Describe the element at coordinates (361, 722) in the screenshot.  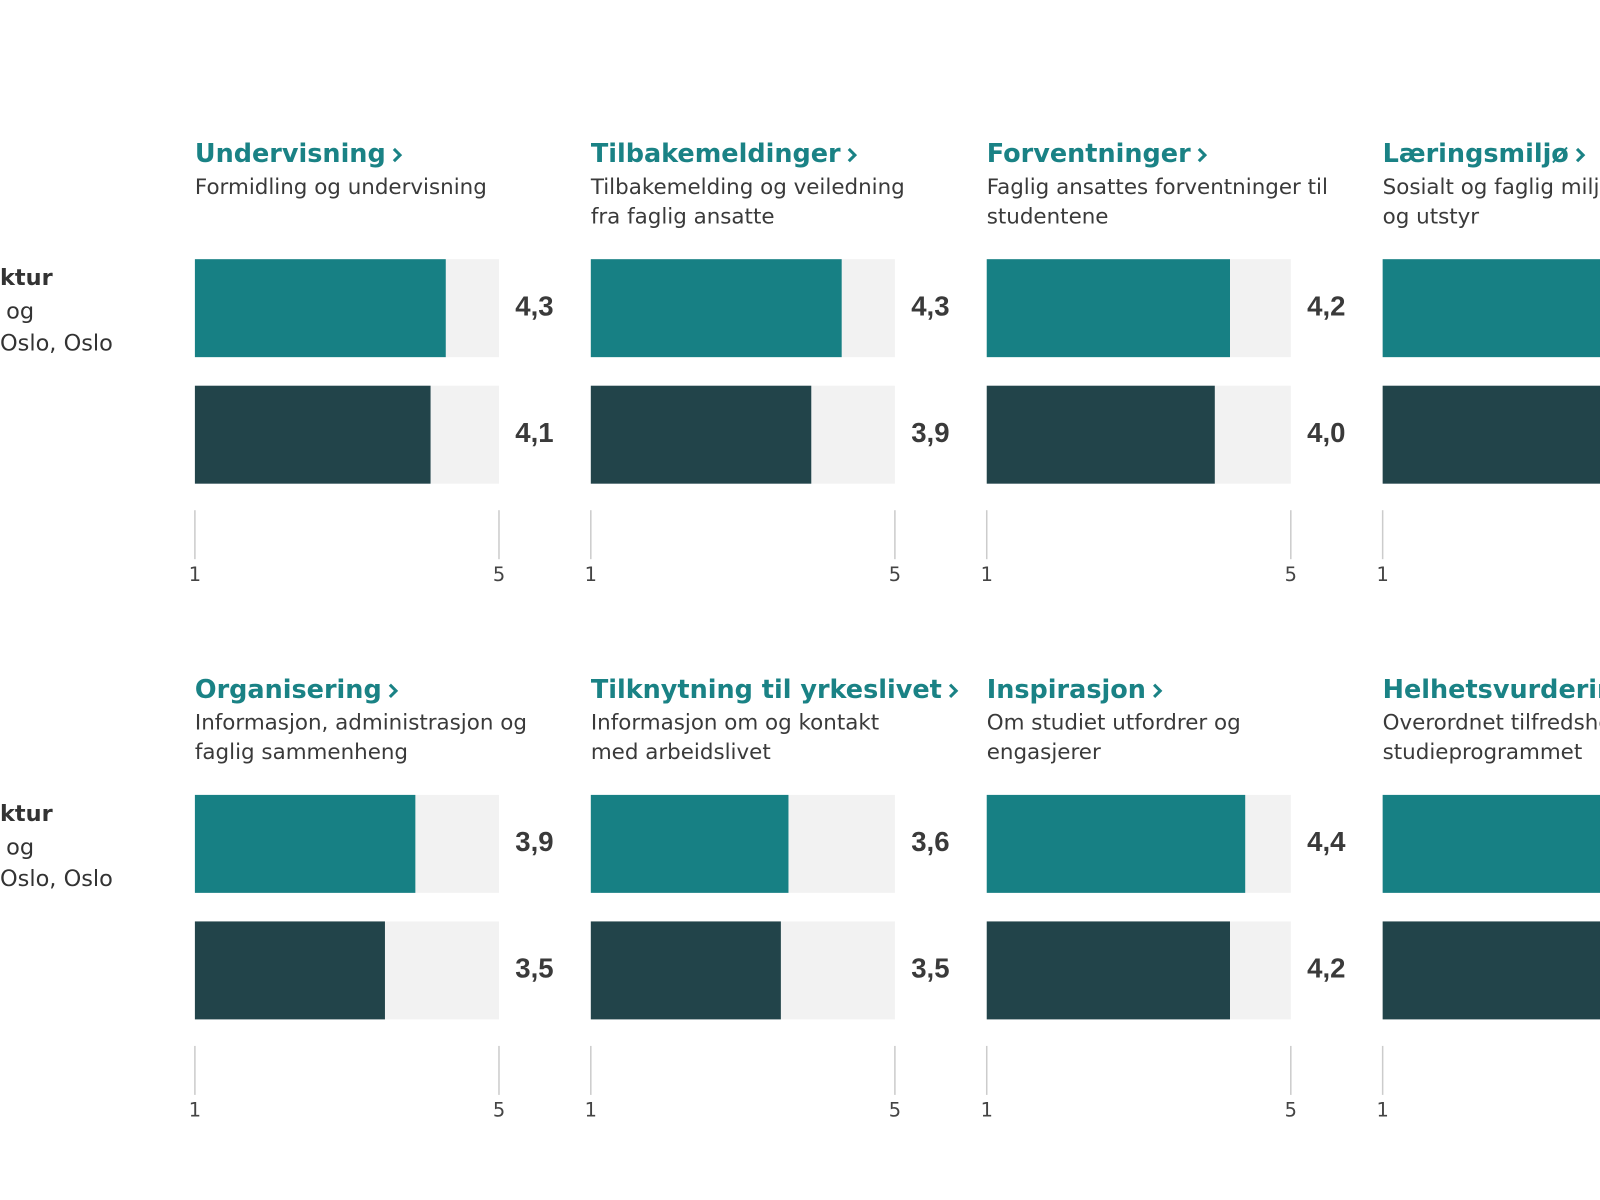
I see `panel-description: Informasjon, administrasjon og` at that location.